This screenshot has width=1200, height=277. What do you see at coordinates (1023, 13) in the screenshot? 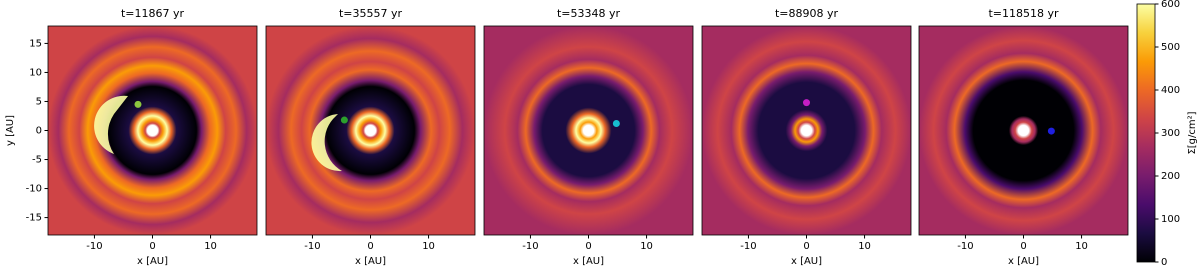
I see `panel-title: t=118518 yr` at bounding box center [1023, 13].